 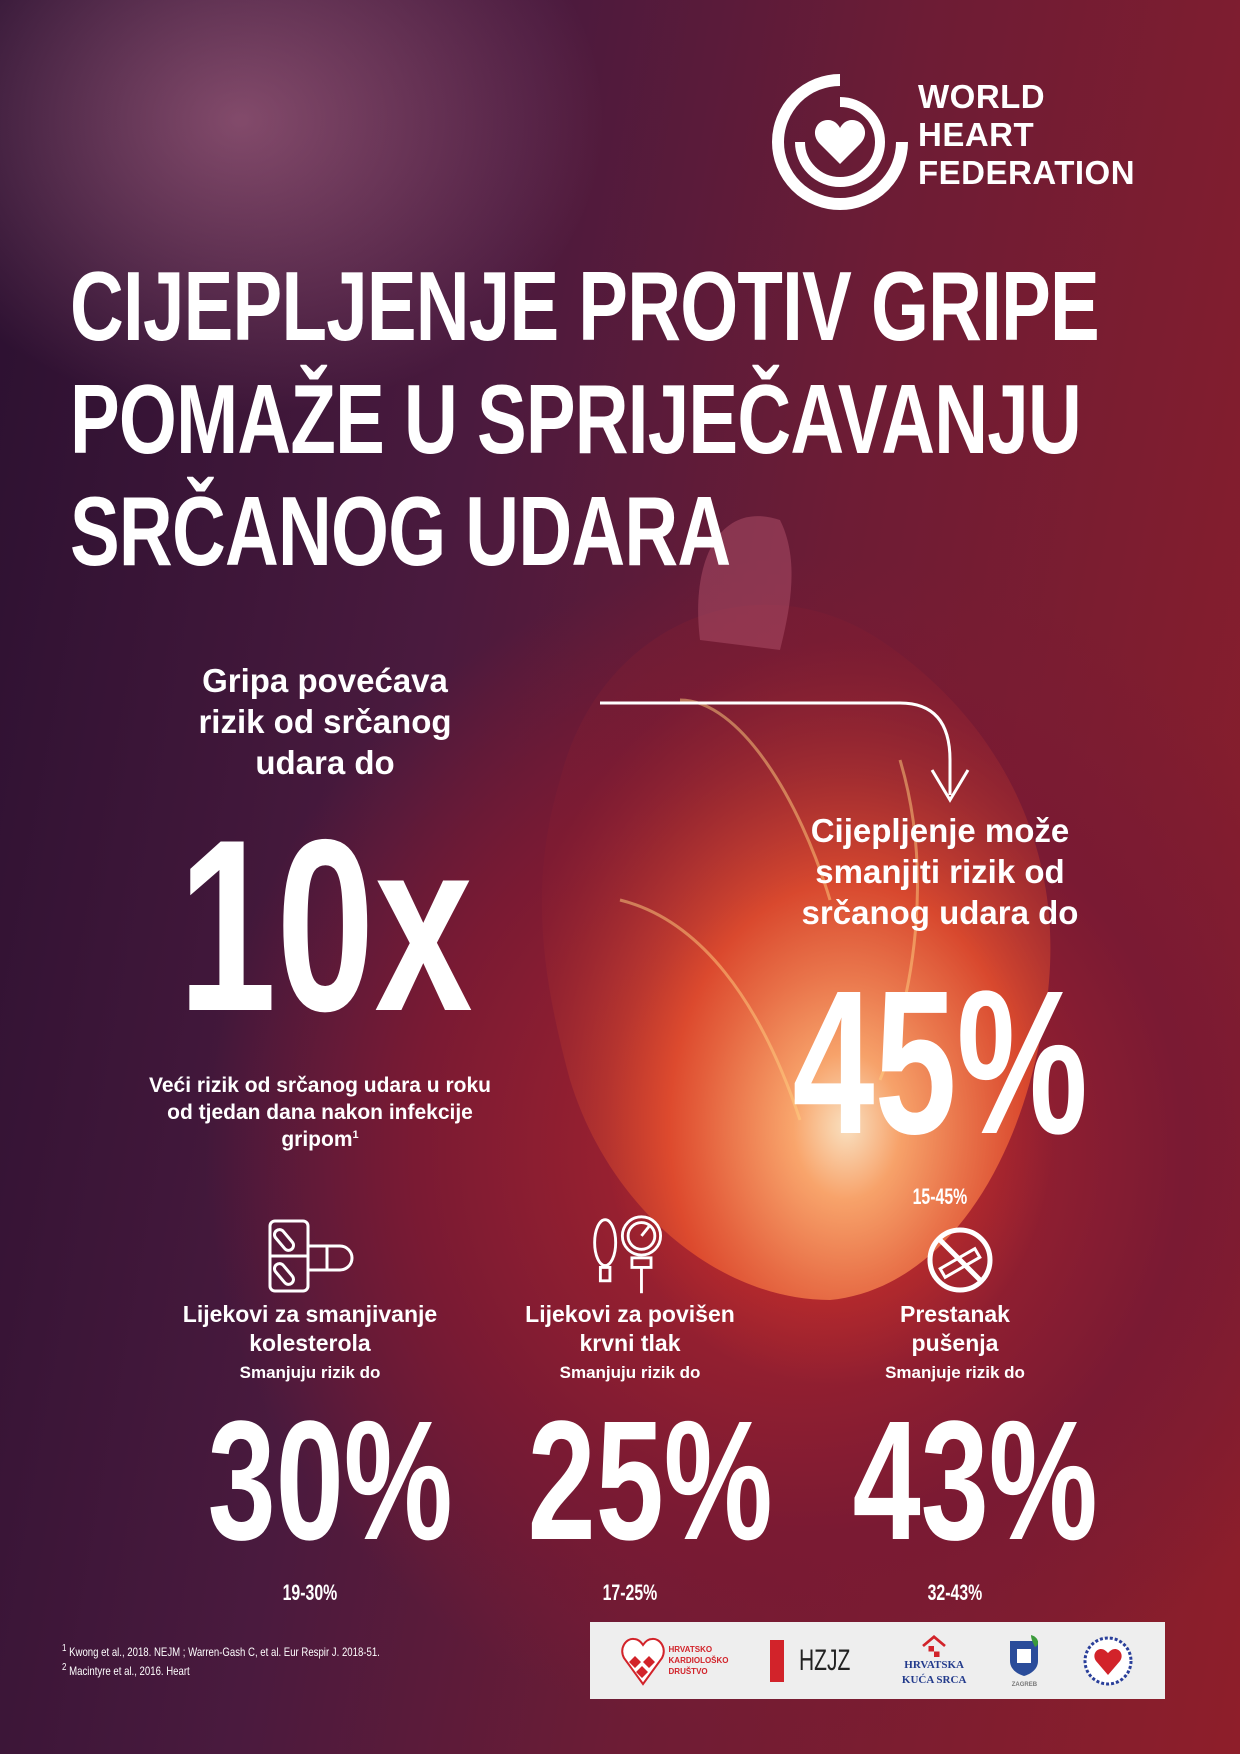 I want to click on logo-line: FEDERATION, so click(x=1027, y=172).